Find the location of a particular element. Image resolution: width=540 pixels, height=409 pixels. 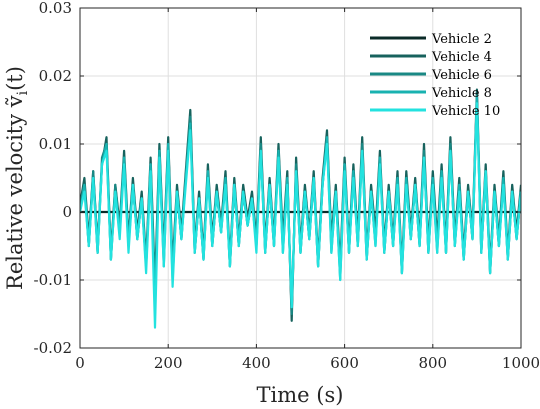

y-axis-title-argument: (t) is located at coordinates (15, 78).